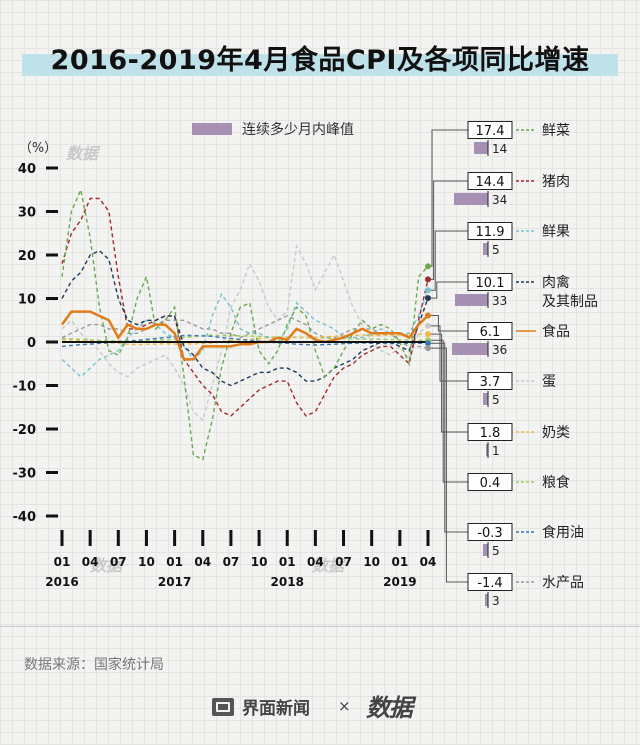 The height and width of the screenshot is (745, 640). Describe the element at coordinates (31, 343) in the screenshot. I see `y-tick-label: 0` at that location.